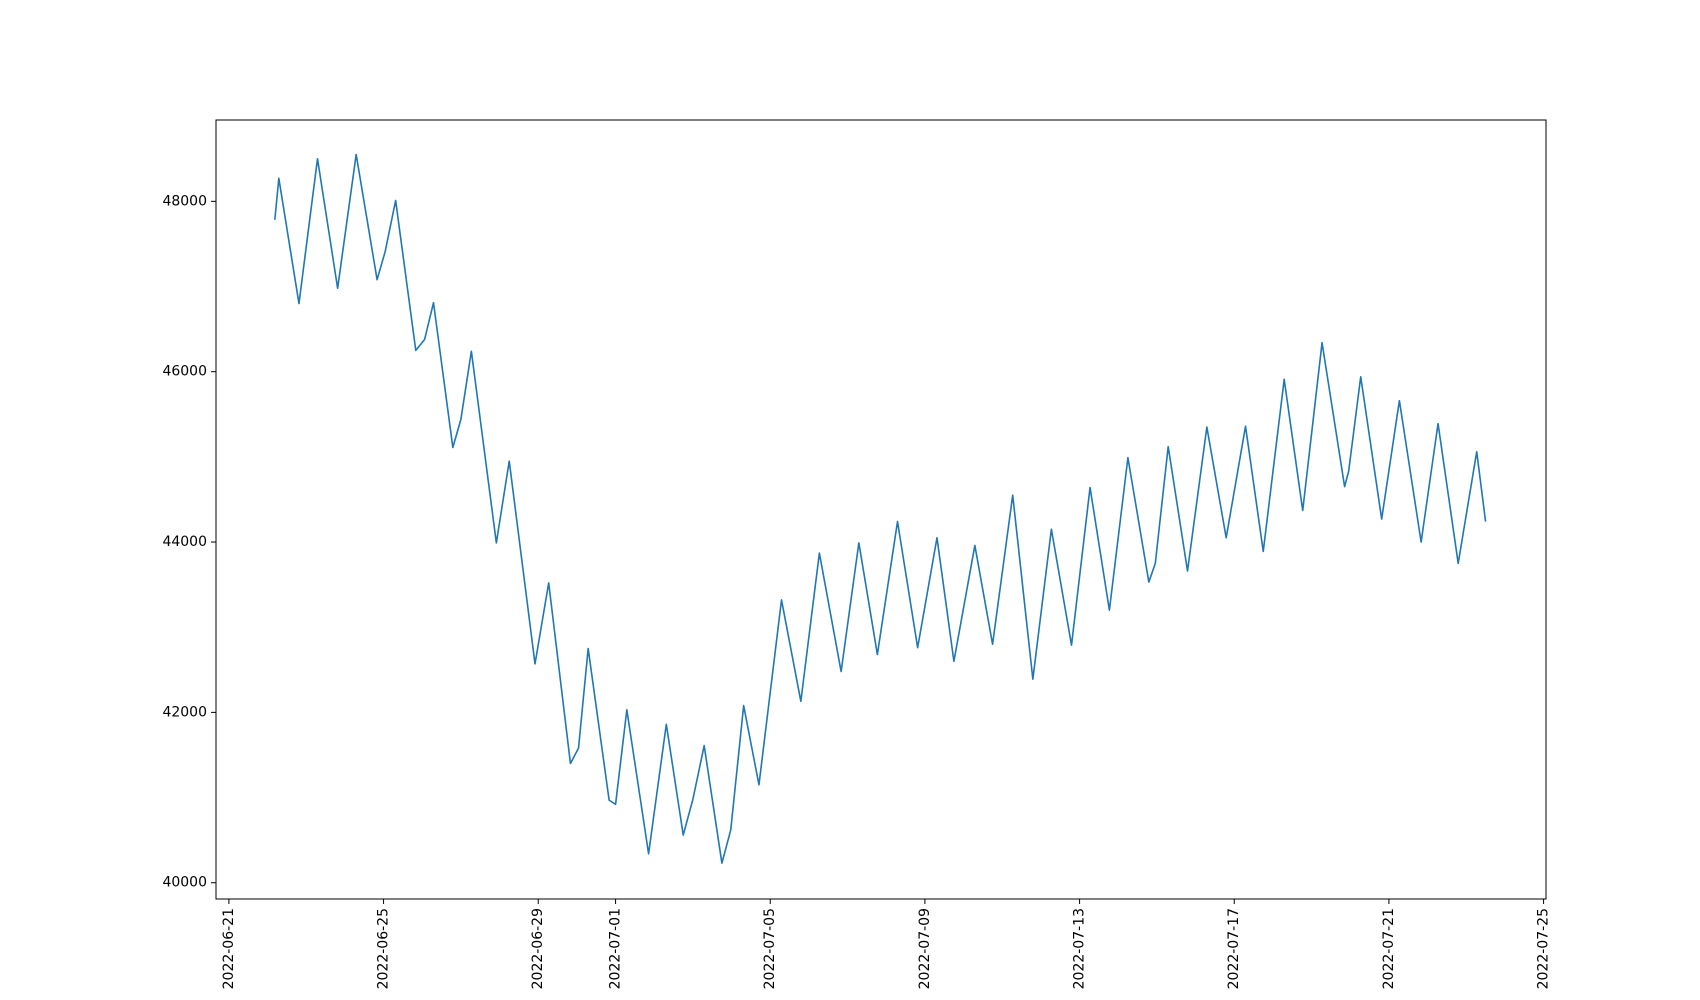  I want to click on x-tick-label: 2022-07-17, so click(1234, 948).